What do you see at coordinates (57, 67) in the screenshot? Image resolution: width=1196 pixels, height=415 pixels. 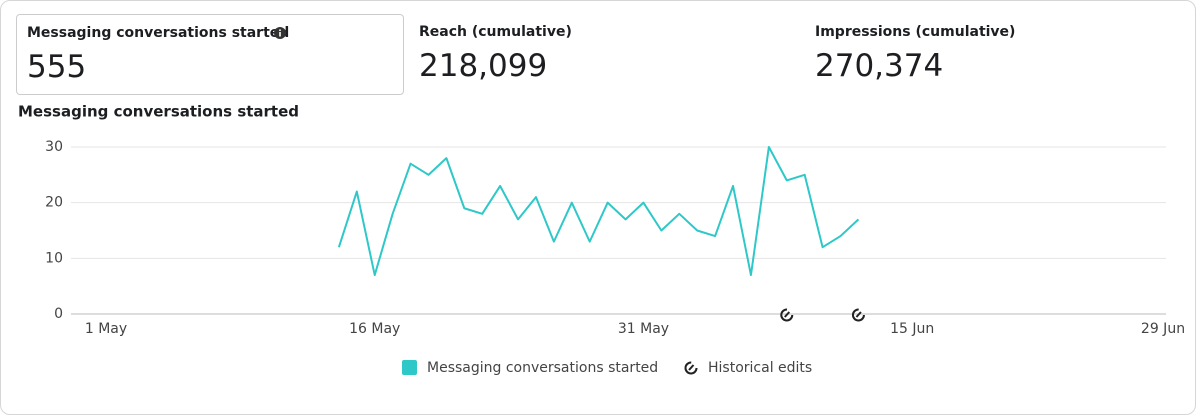 I see `metric-value: 555` at bounding box center [57, 67].